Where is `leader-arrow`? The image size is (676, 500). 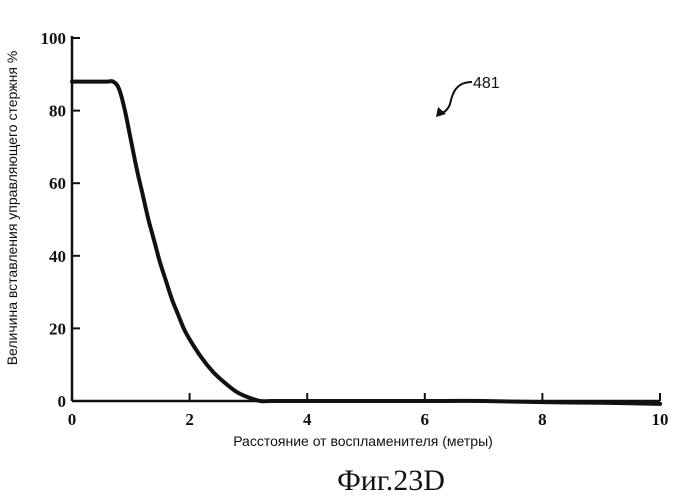
leader-arrow is located at coordinates (455, 98).